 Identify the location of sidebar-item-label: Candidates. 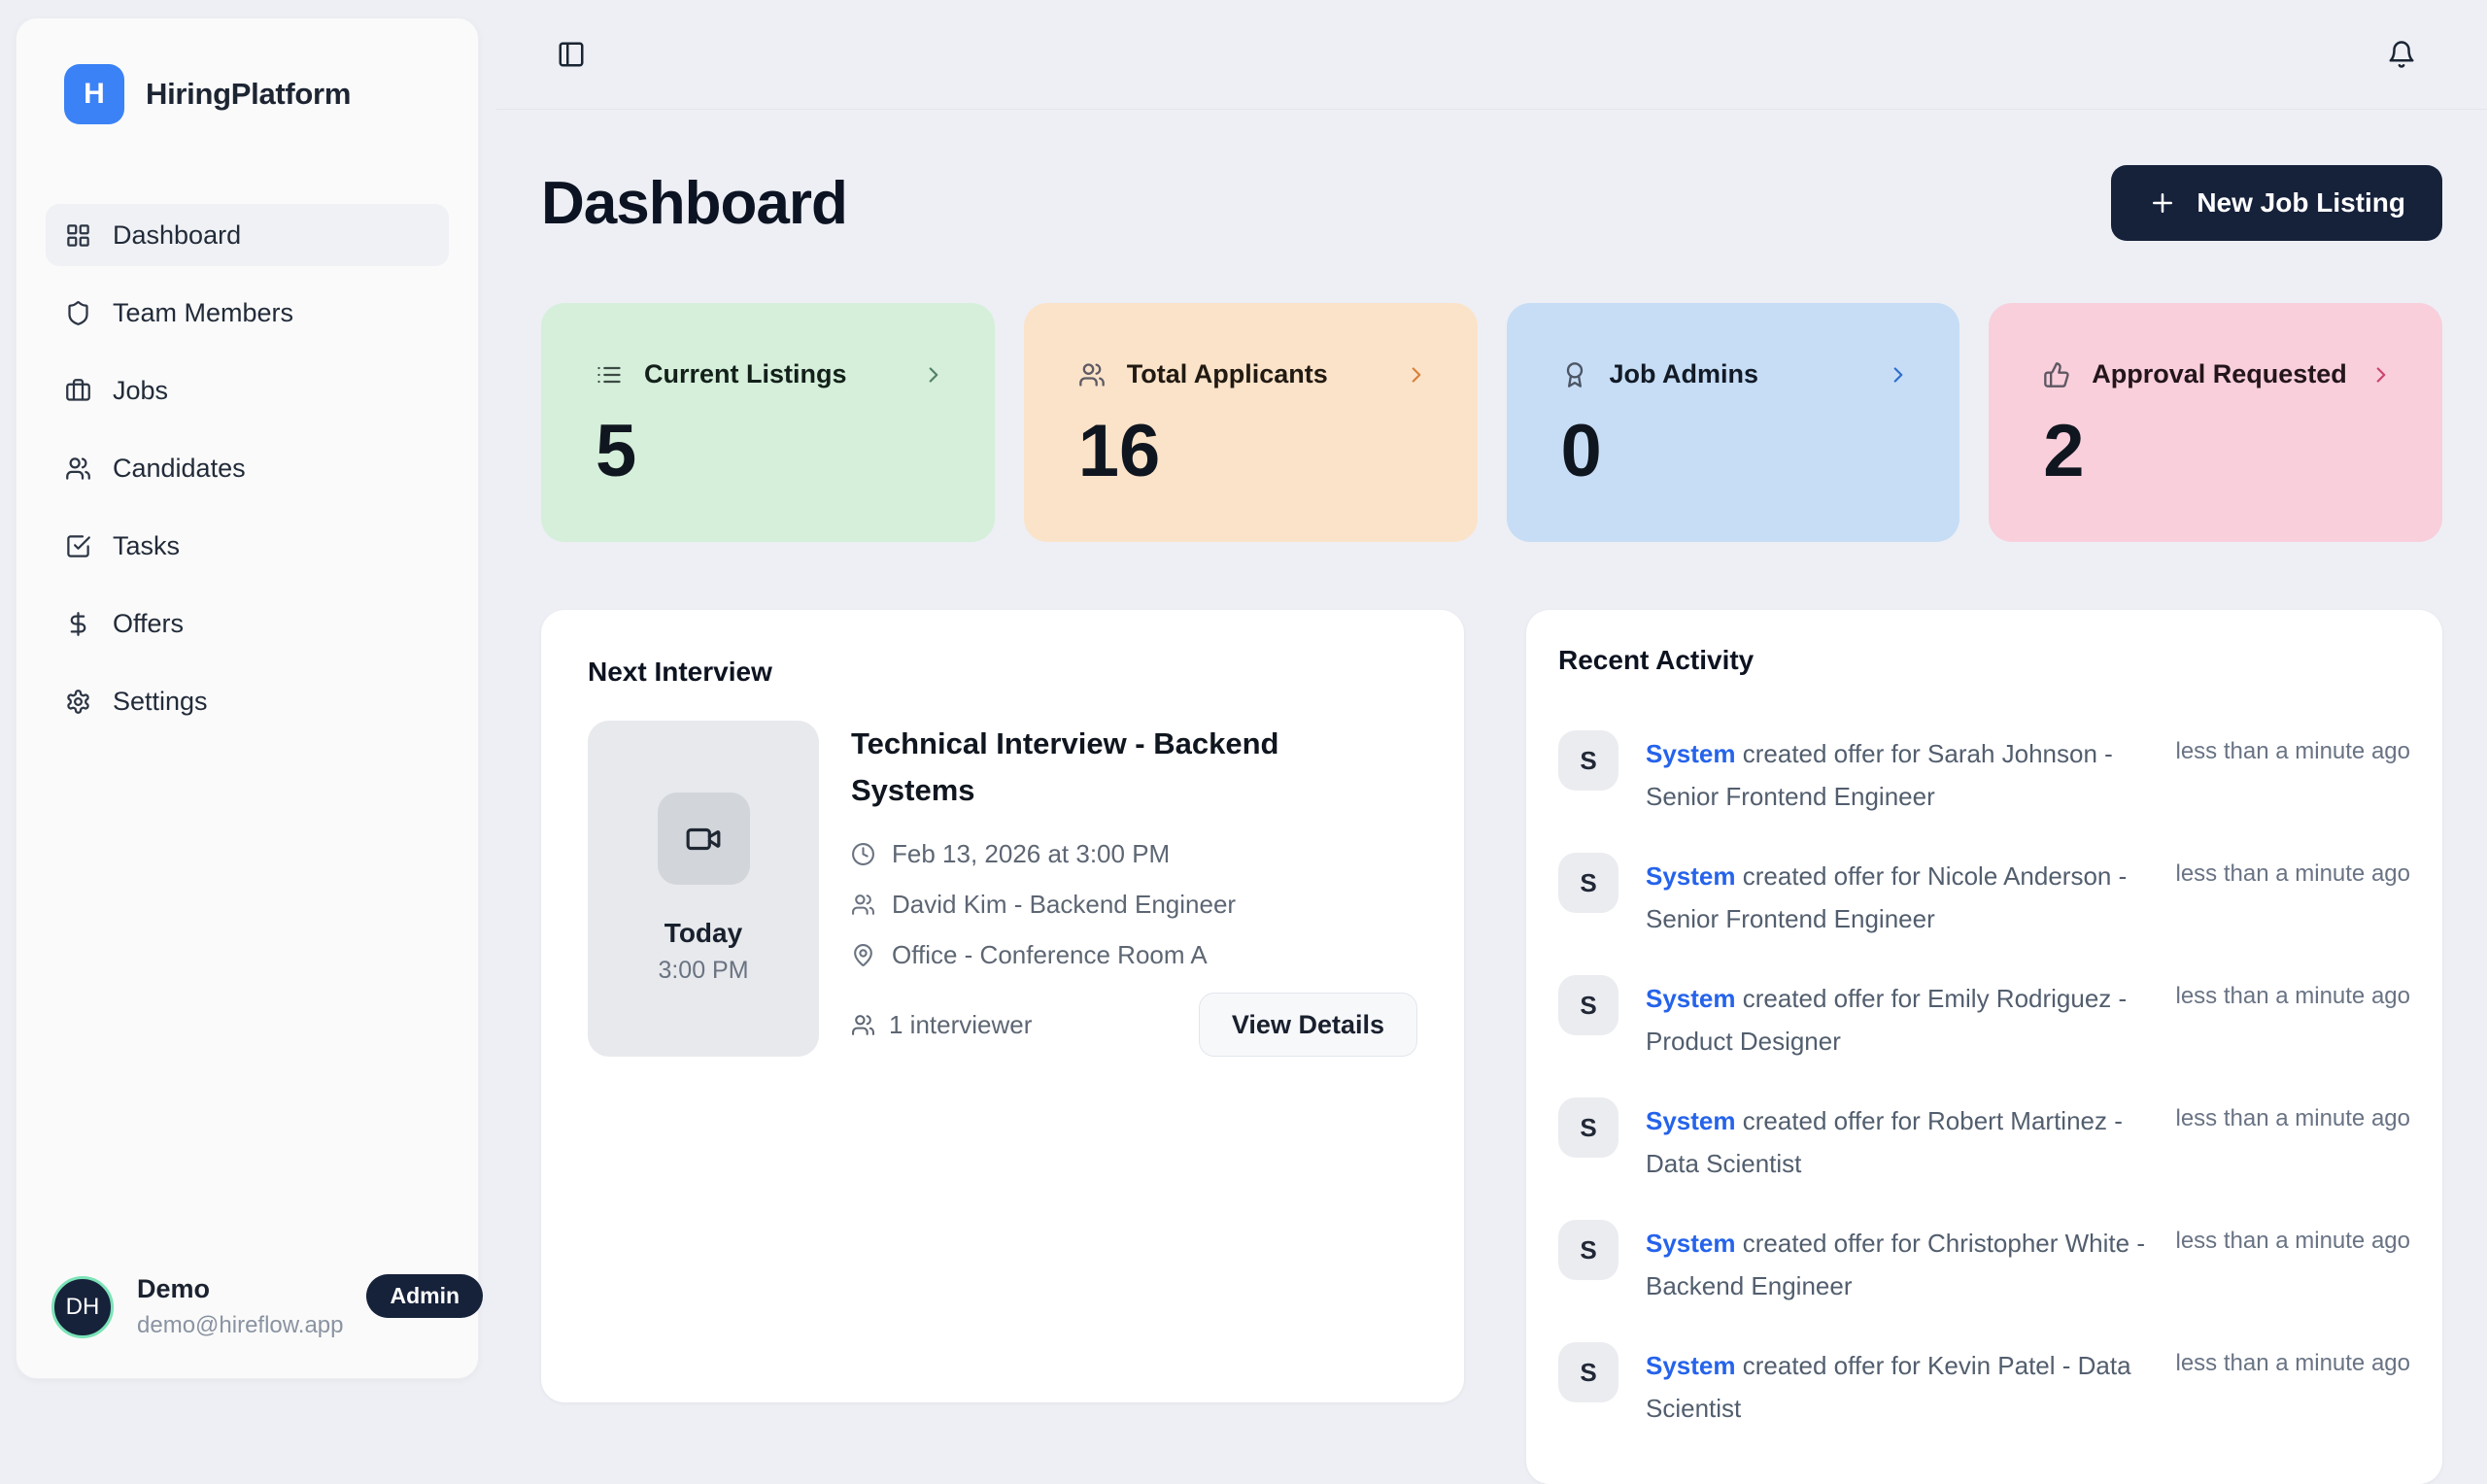
(179, 469).